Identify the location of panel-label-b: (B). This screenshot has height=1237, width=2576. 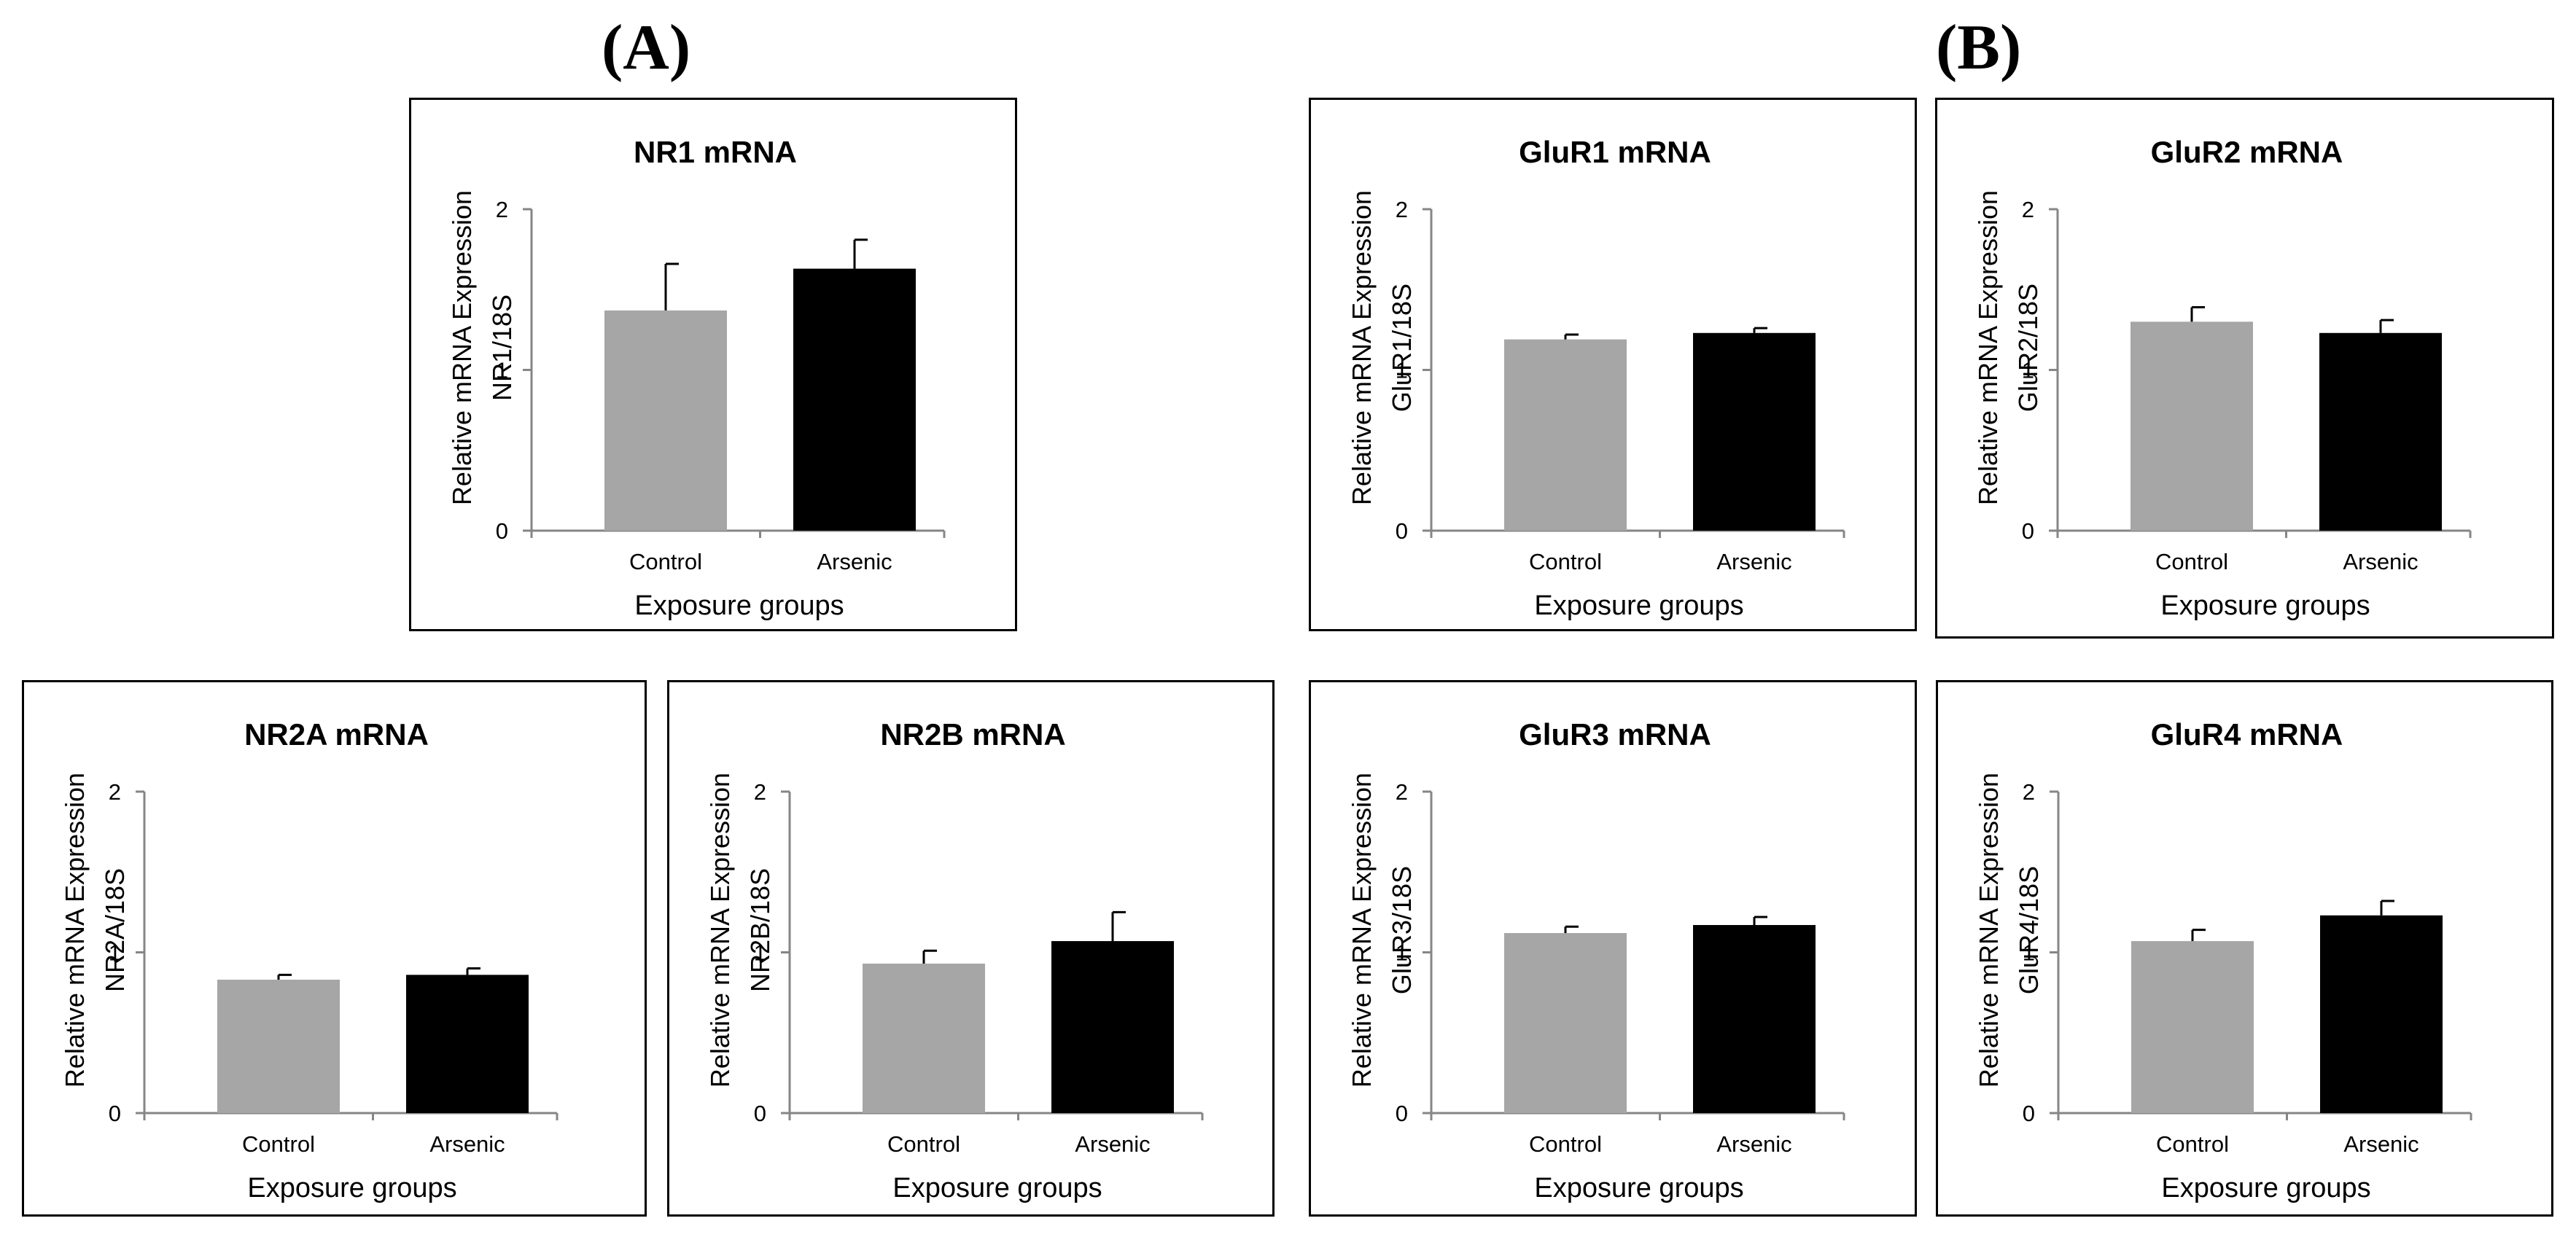
(1979, 48).